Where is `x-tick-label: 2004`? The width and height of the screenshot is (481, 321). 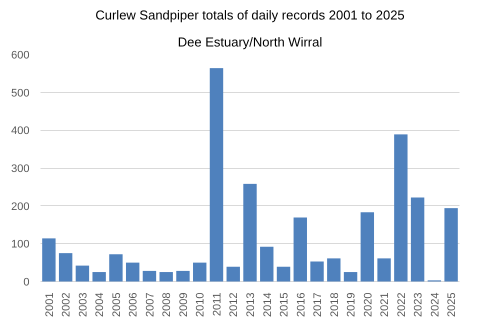
x-tick-label: 2004 is located at coordinates (100, 304).